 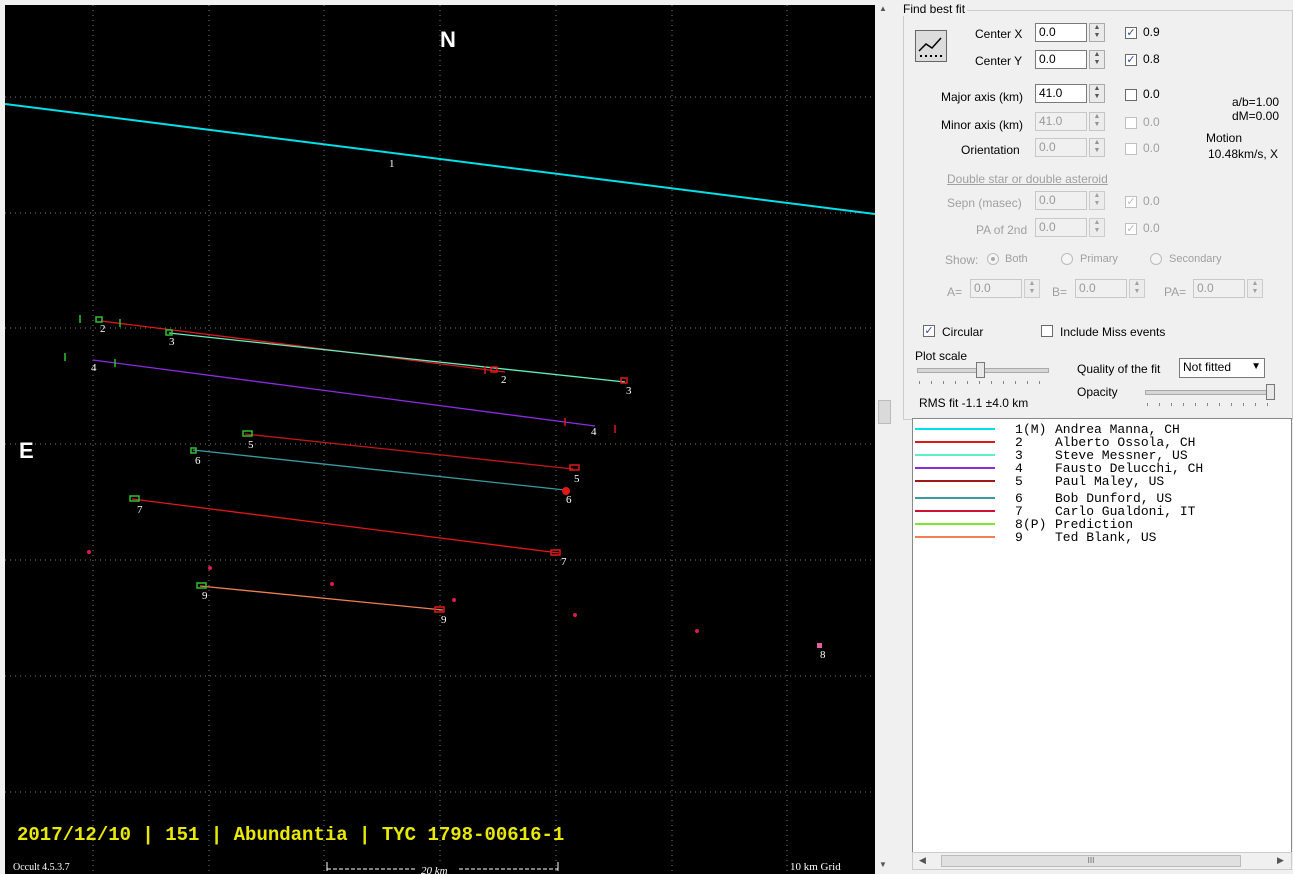 What do you see at coordinates (883, 8) in the screenshot?
I see `scroll-up-icon: ▲` at bounding box center [883, 8].